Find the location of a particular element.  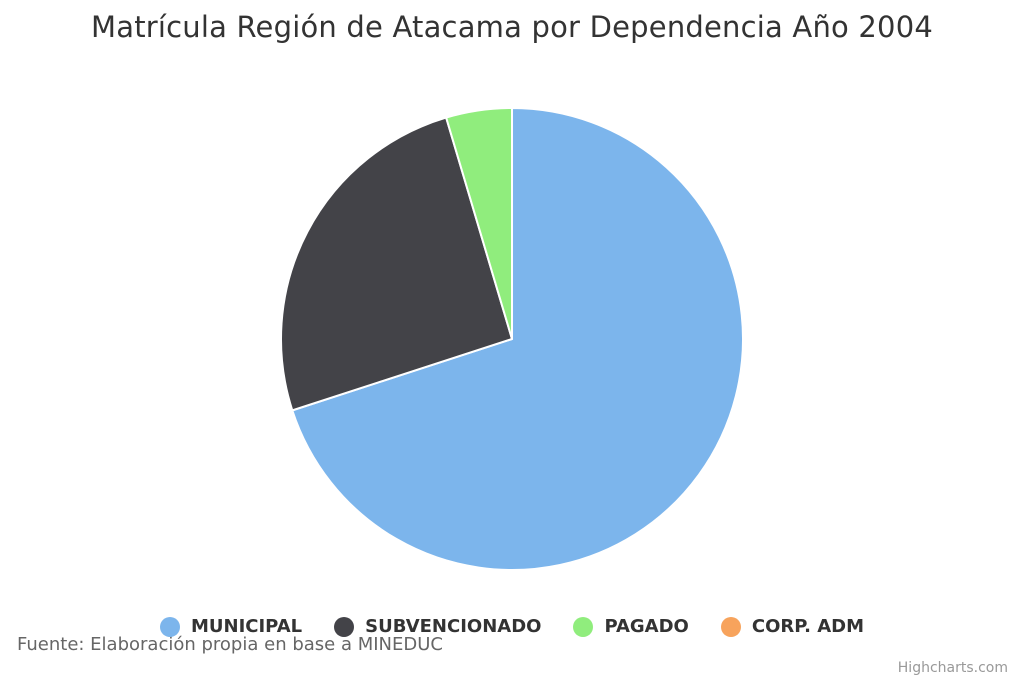

legend-item-subvencionado: SUBVENCIONADO is located at coordinates (437, 626).